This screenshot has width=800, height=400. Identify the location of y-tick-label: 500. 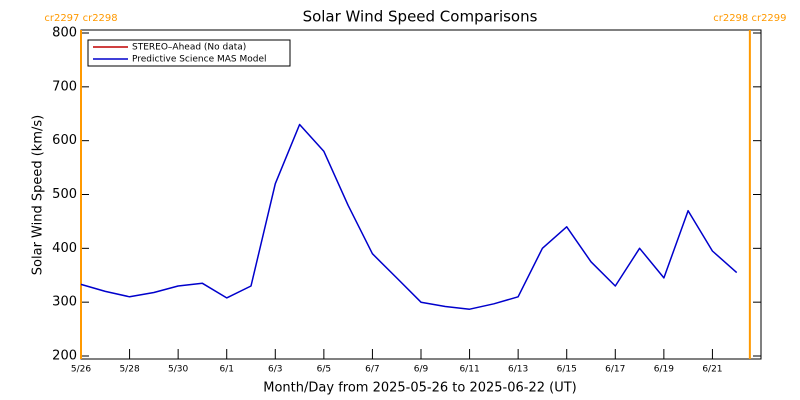
(64, 194).